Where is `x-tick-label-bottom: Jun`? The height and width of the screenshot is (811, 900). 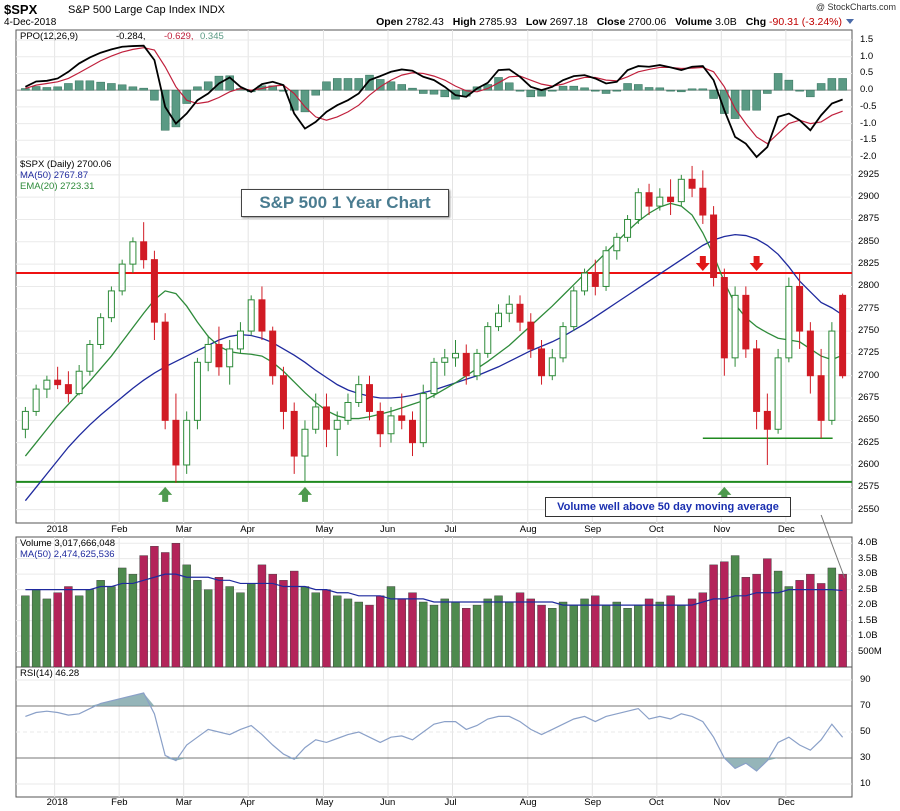 x-tick-label-bottom: Jun is located at coordinates (387, 802).